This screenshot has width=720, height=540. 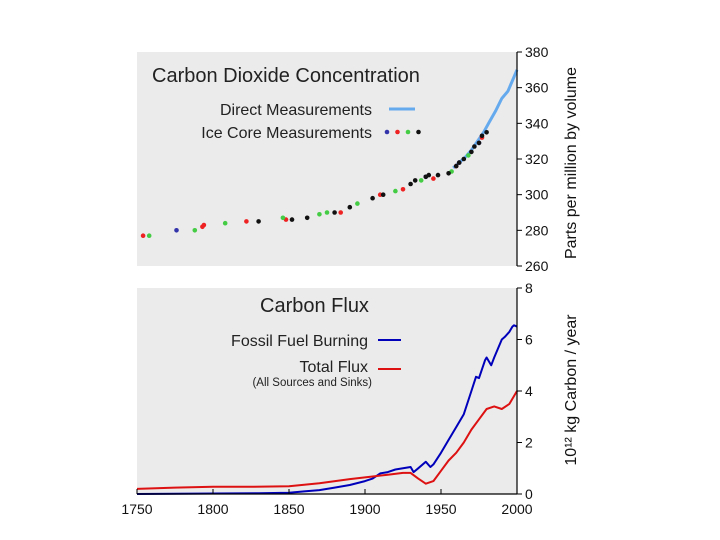 What do you see at coordinates (529, 340) in the screenshot?
I see `flux-y-tick-label: 6` at bounding box center [529, 340].